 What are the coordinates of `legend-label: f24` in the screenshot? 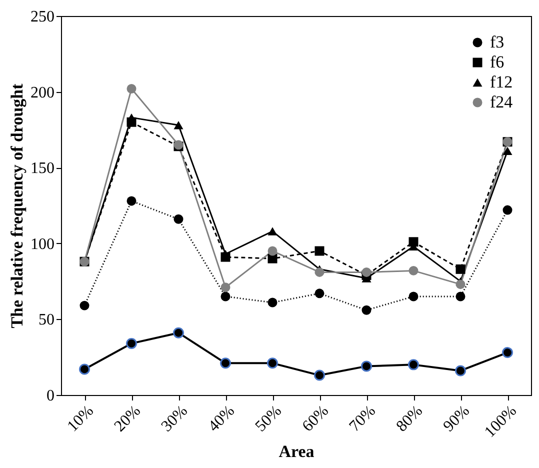 It's located at (502, 102).